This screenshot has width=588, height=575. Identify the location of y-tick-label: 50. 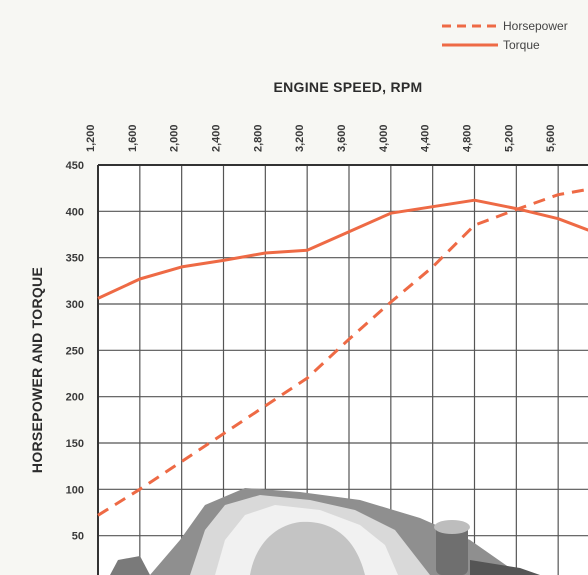
(78, 537).